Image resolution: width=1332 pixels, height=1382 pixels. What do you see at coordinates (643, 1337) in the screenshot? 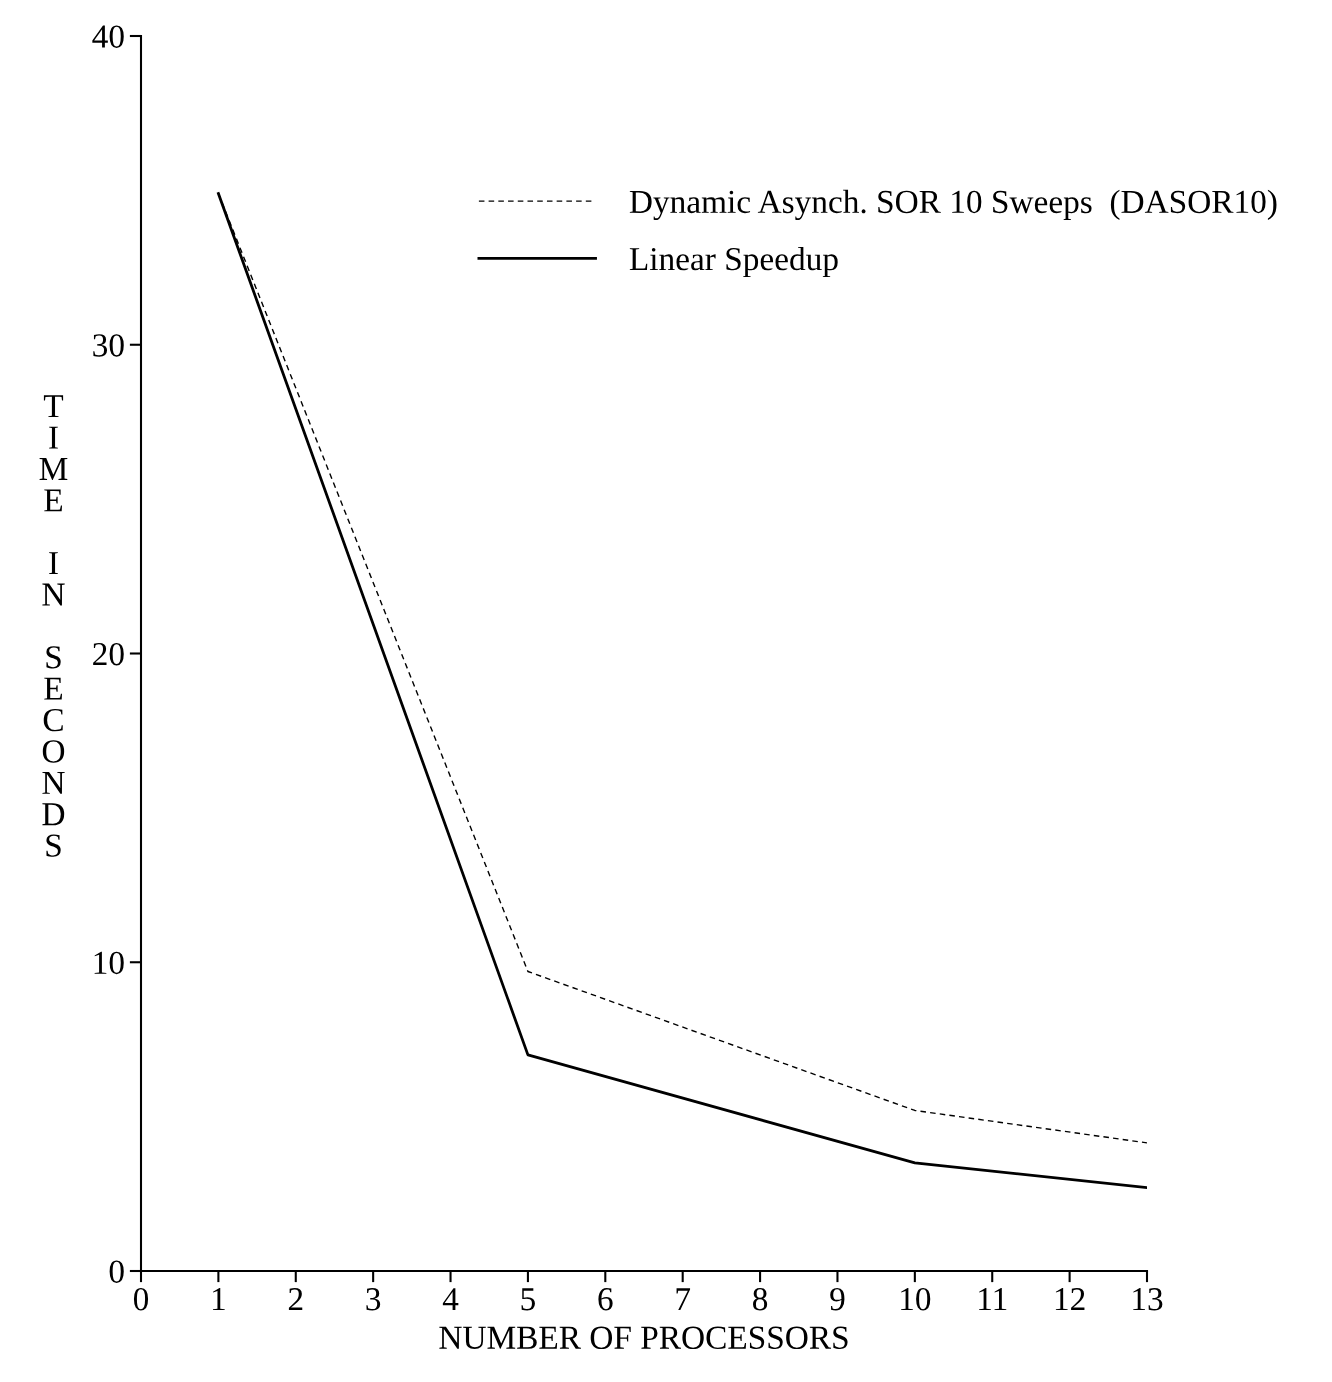
I see `x-axis-title: NUMBER OF PROCESSORS` at bounding box center [643, 1337].